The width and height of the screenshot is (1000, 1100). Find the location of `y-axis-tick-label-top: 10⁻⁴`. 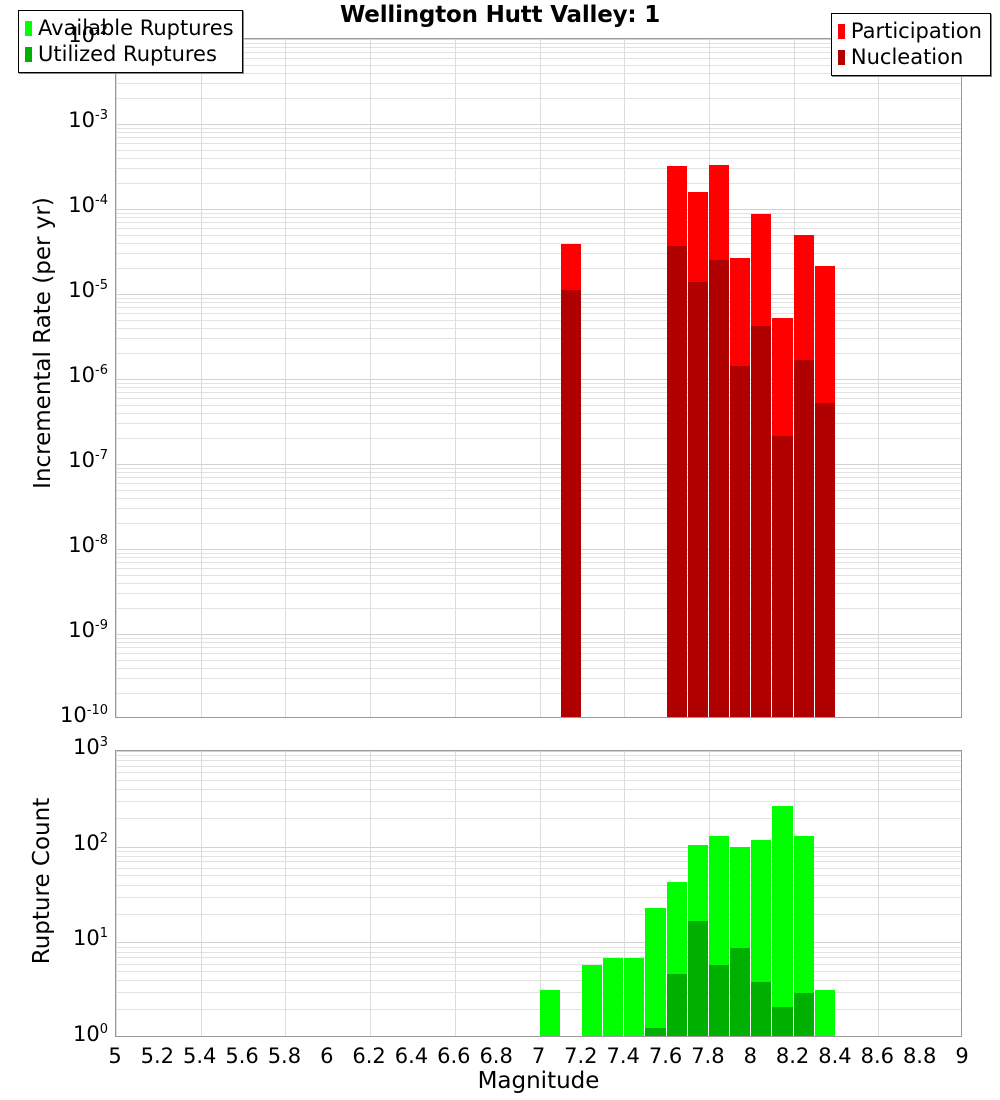

y-axis-tick-label-top: 10⁻⁴ is located at coordinates (88, 205).